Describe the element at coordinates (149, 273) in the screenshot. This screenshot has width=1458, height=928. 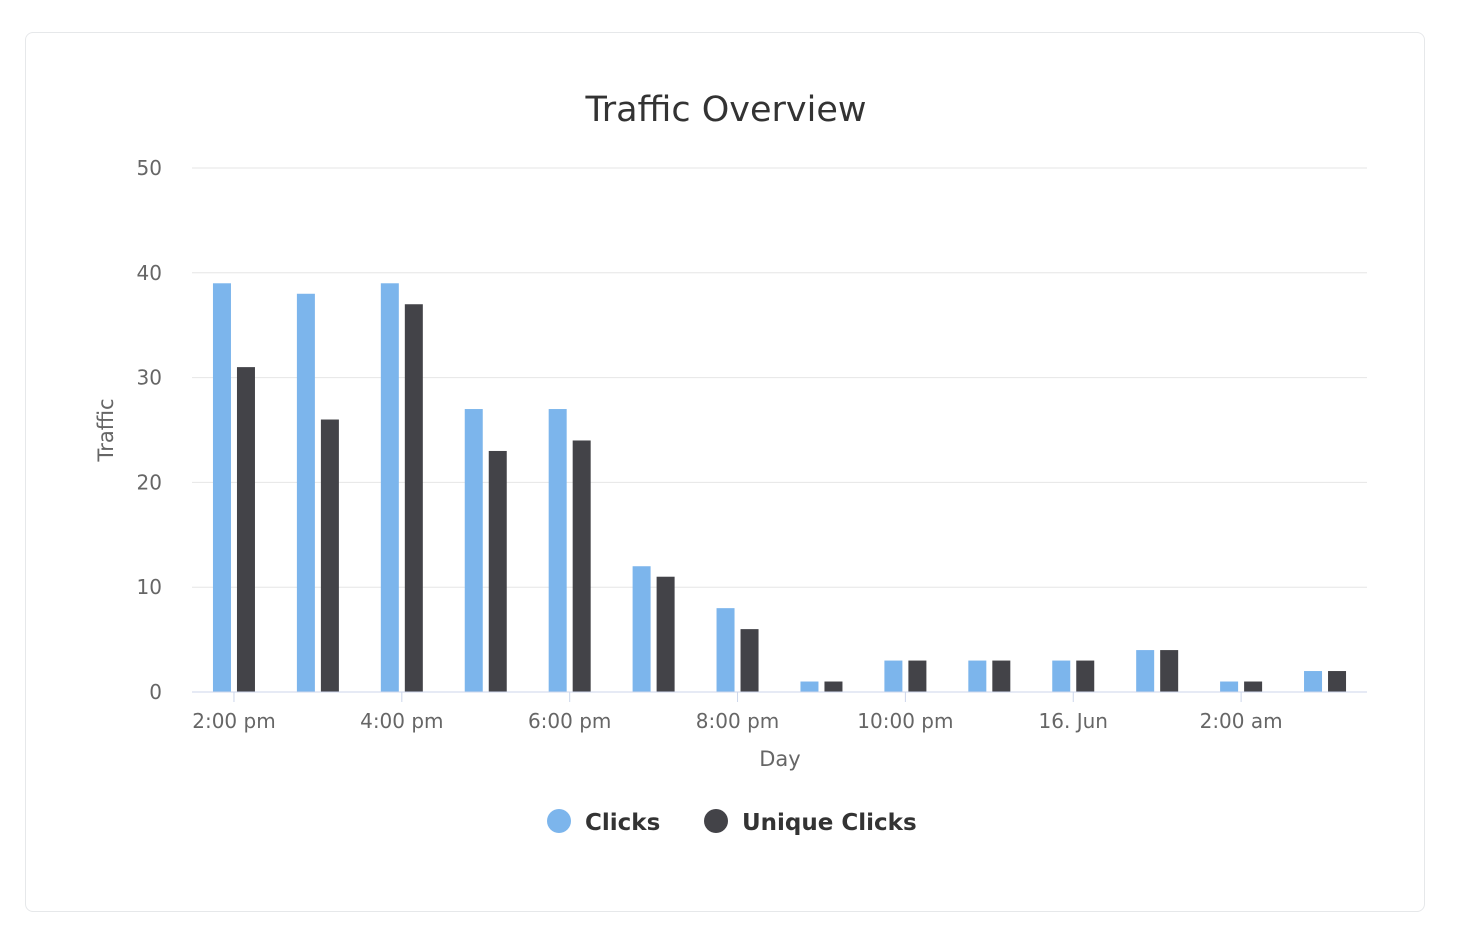
I see `y-tick-label: 40` at that location.